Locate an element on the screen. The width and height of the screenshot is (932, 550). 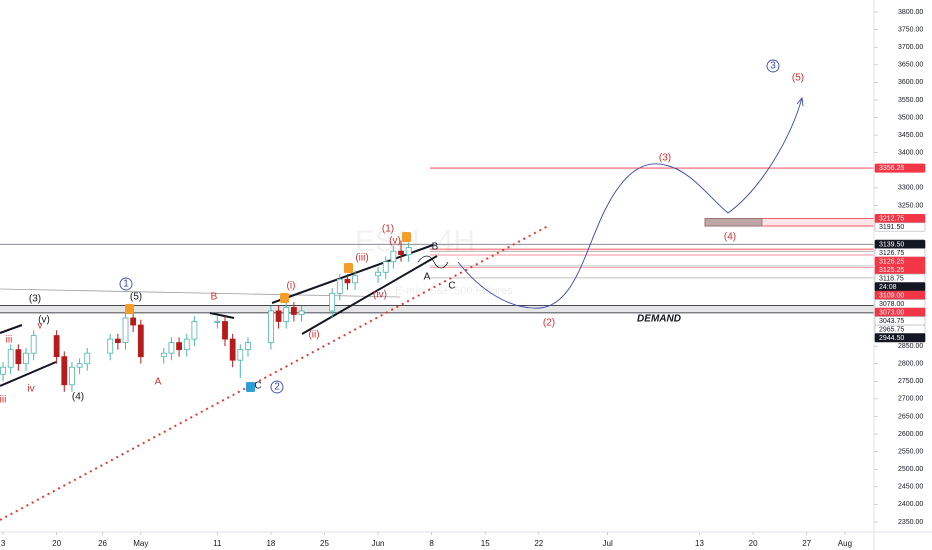
wave-label: (1) is located at coordinates (388, 229).